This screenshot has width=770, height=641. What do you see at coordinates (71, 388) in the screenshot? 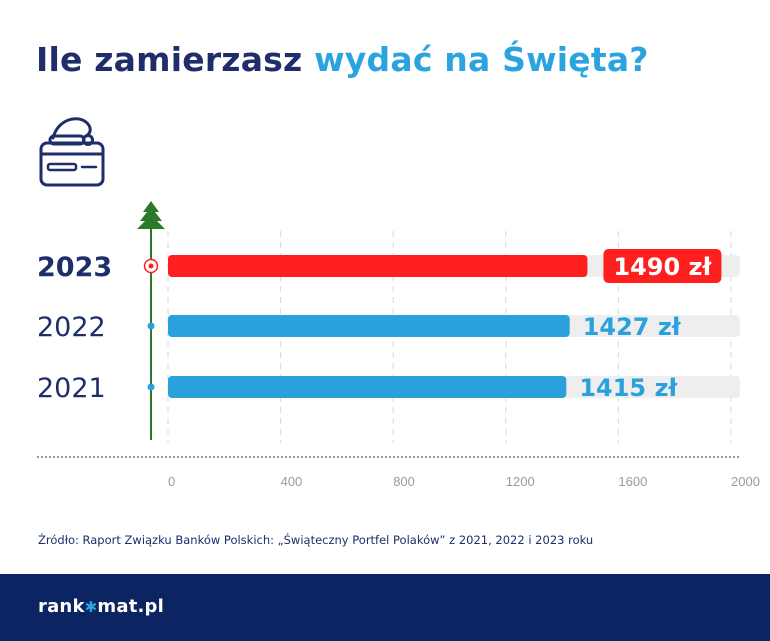
I see `category-label: 2021` at bounding box center [71, 388].